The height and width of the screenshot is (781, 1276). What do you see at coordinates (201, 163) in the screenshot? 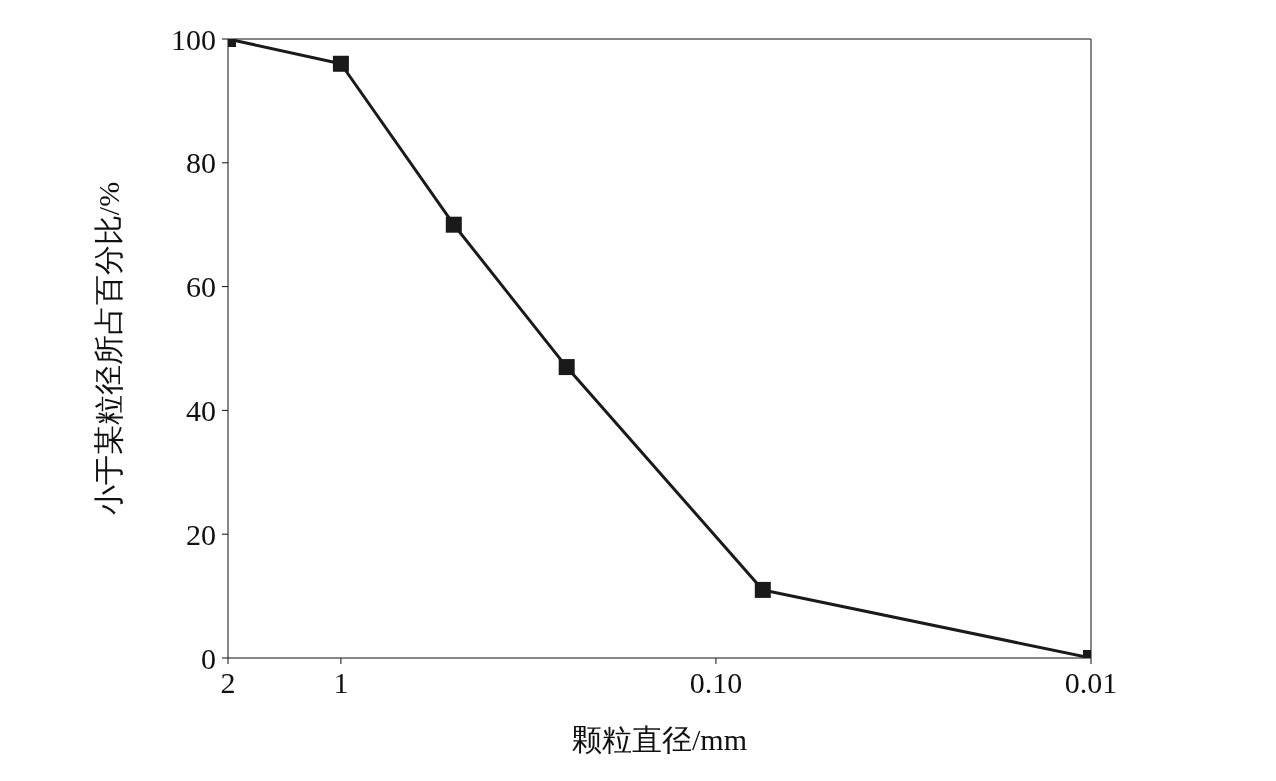
I see `y-tick-label: 80` at bounding box center [201, 163].